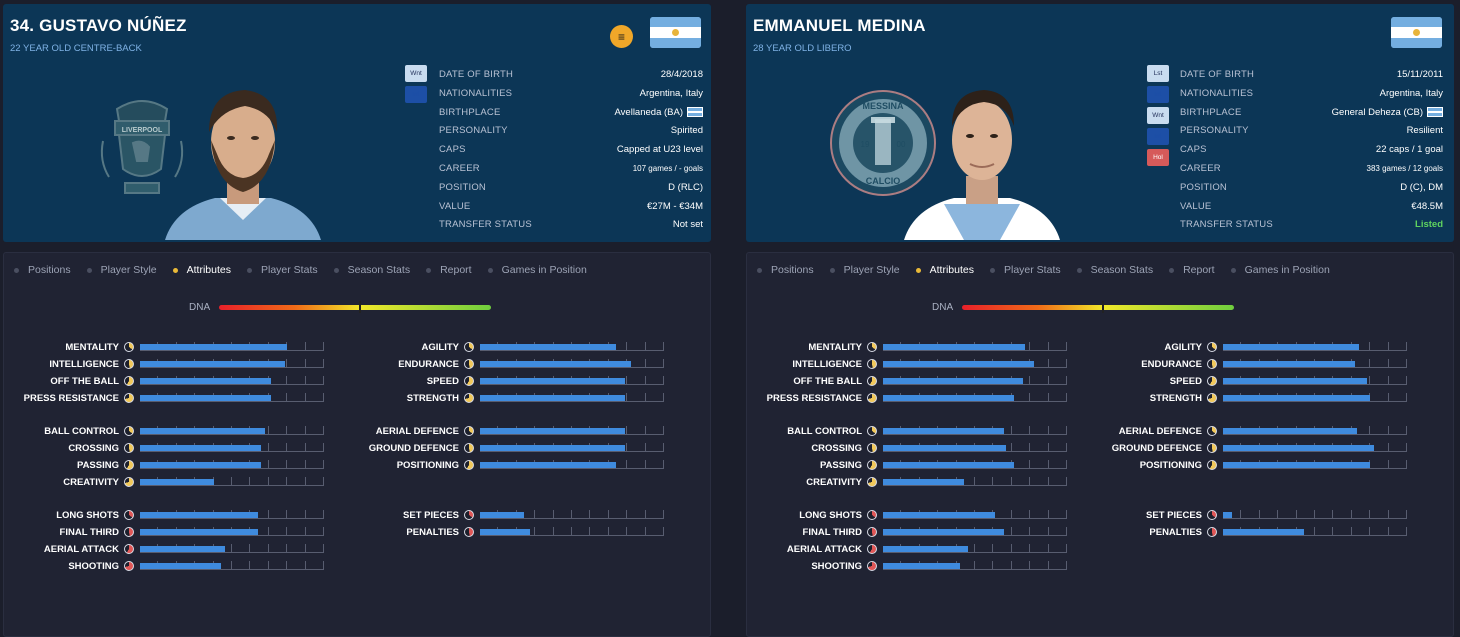  I want to click on role-icon: ≡, so click(621, 36).